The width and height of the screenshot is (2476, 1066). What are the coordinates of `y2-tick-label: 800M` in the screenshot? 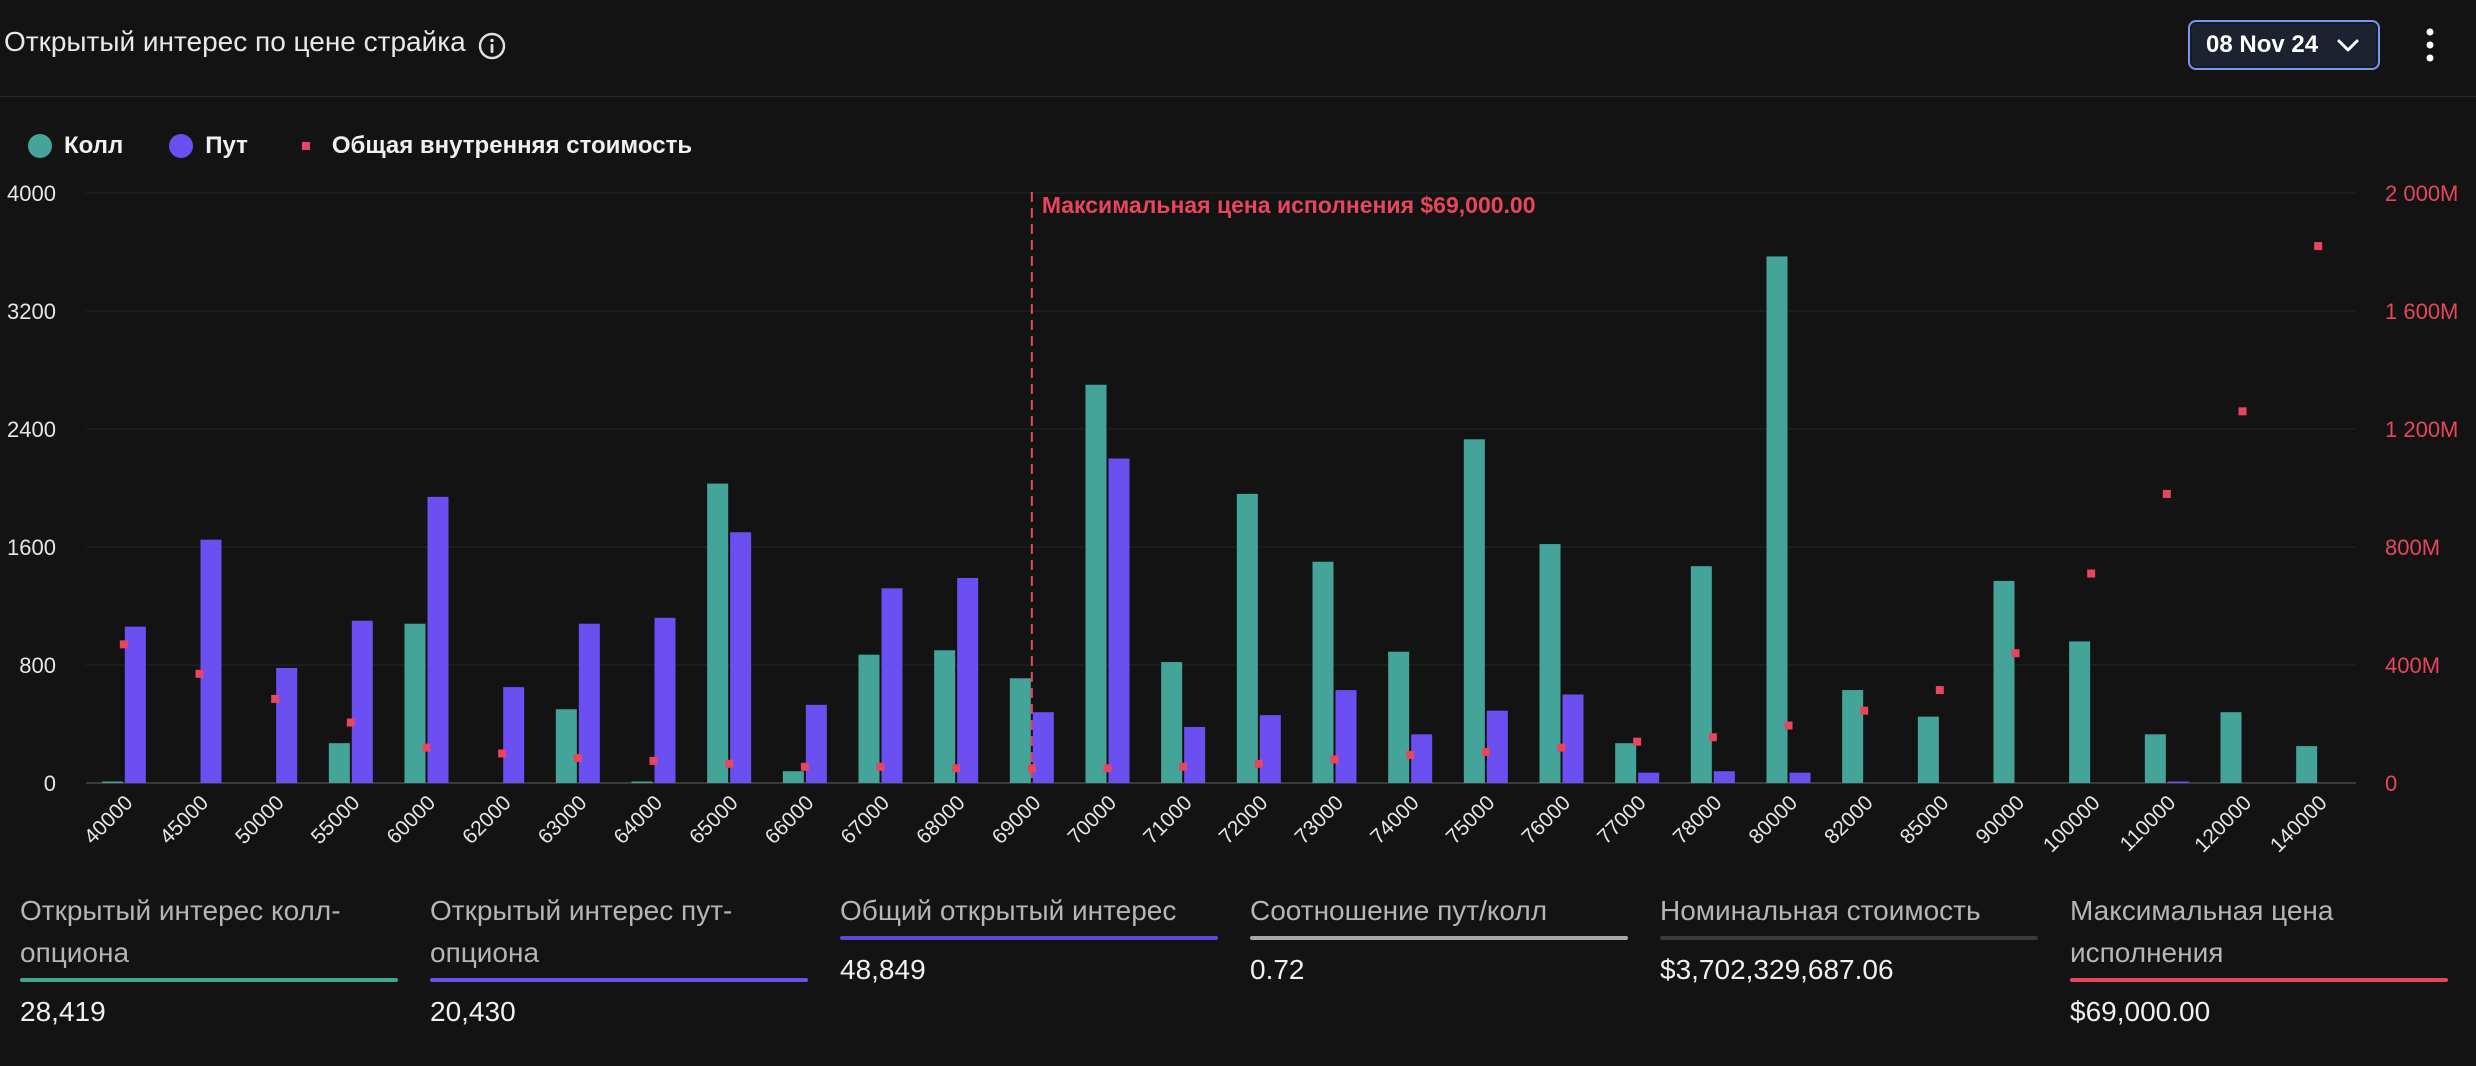 It's located at (2412, 547).